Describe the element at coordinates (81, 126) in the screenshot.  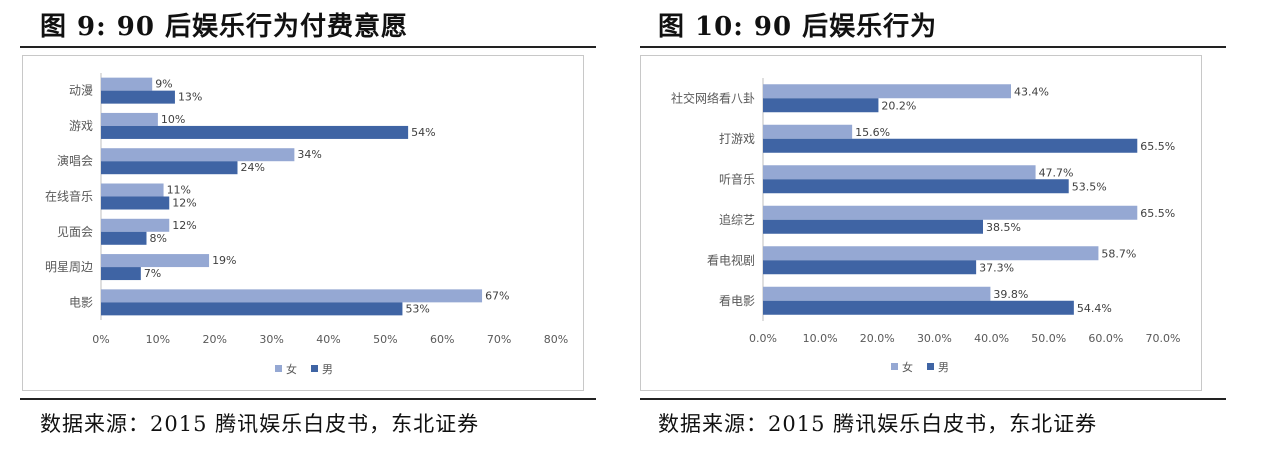
I see `category-label: 游戏` at that location.